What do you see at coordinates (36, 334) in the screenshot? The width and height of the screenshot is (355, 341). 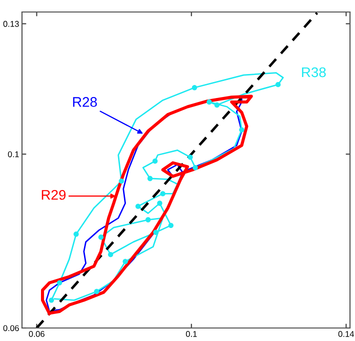 I see `x-tick-label: 0.06` at bounding box center [36, 334].